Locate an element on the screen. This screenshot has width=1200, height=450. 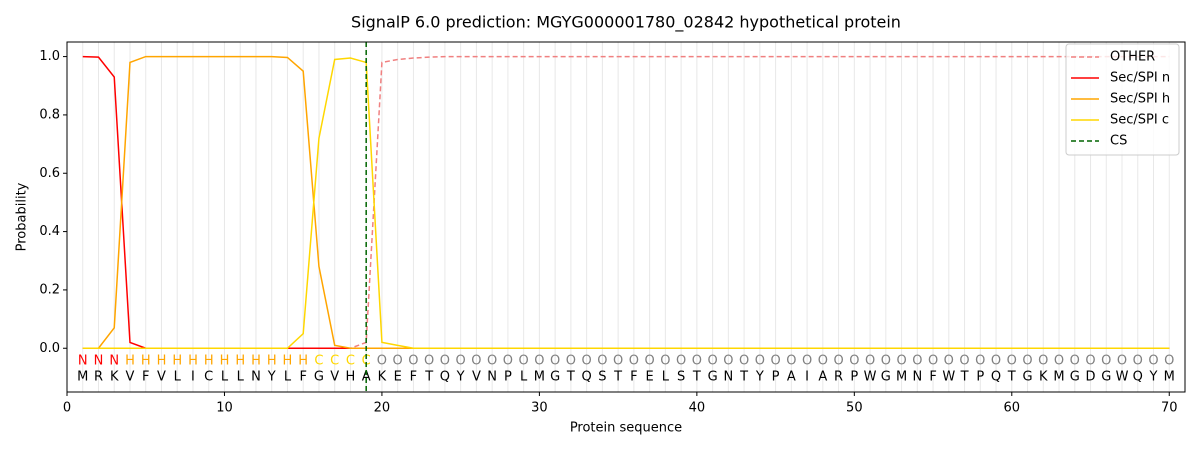
legend: OTHER Sec/SPI n Sec/SPI h Sec/SPI c CS is located at coordinates (1122, 99).